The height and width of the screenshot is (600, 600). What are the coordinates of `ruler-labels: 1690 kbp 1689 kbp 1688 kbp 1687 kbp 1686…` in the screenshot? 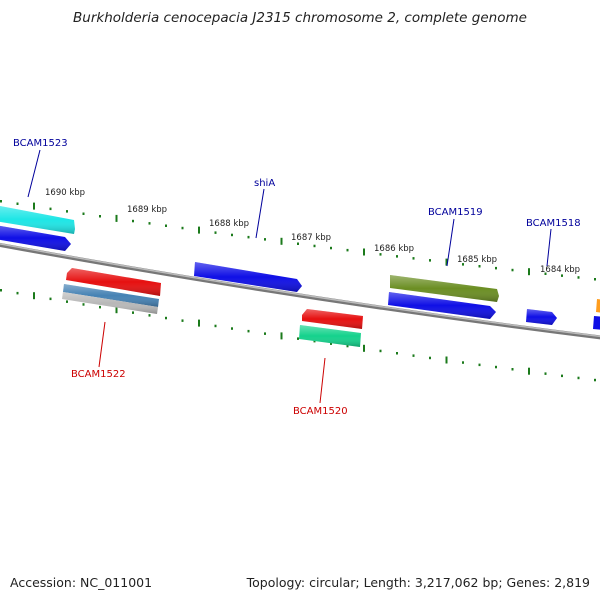 It's located at (312, 231).